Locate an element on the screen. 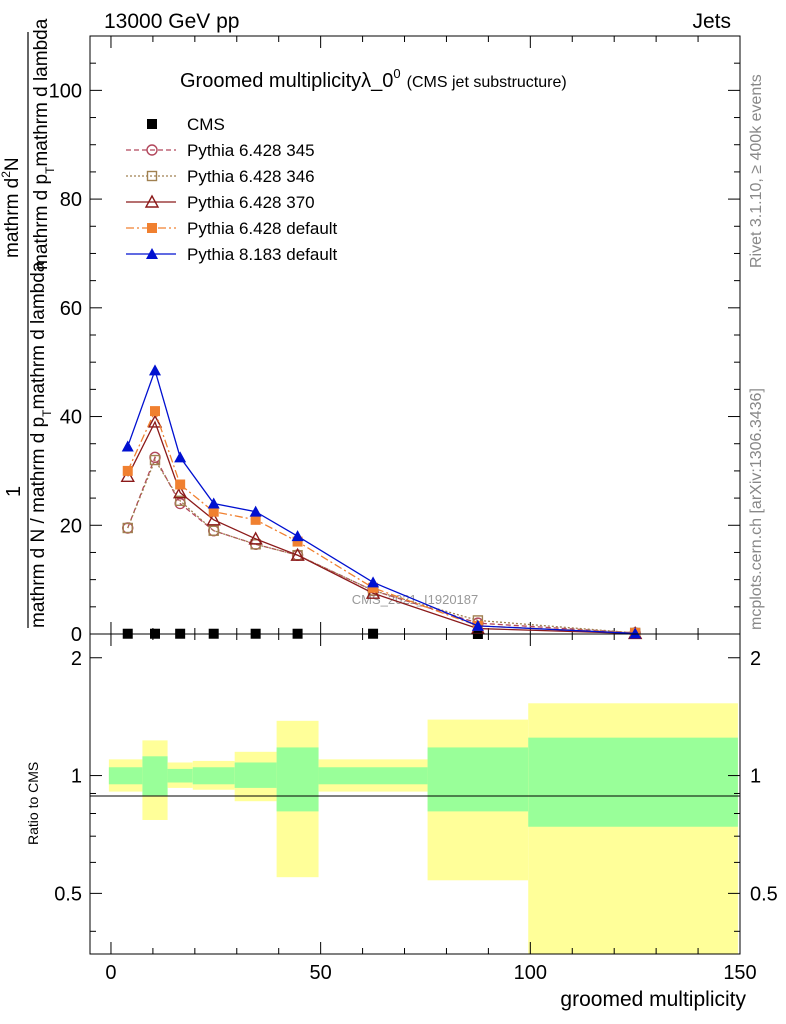  main-ytick-label: 40 is located at coordinates (71, 418).